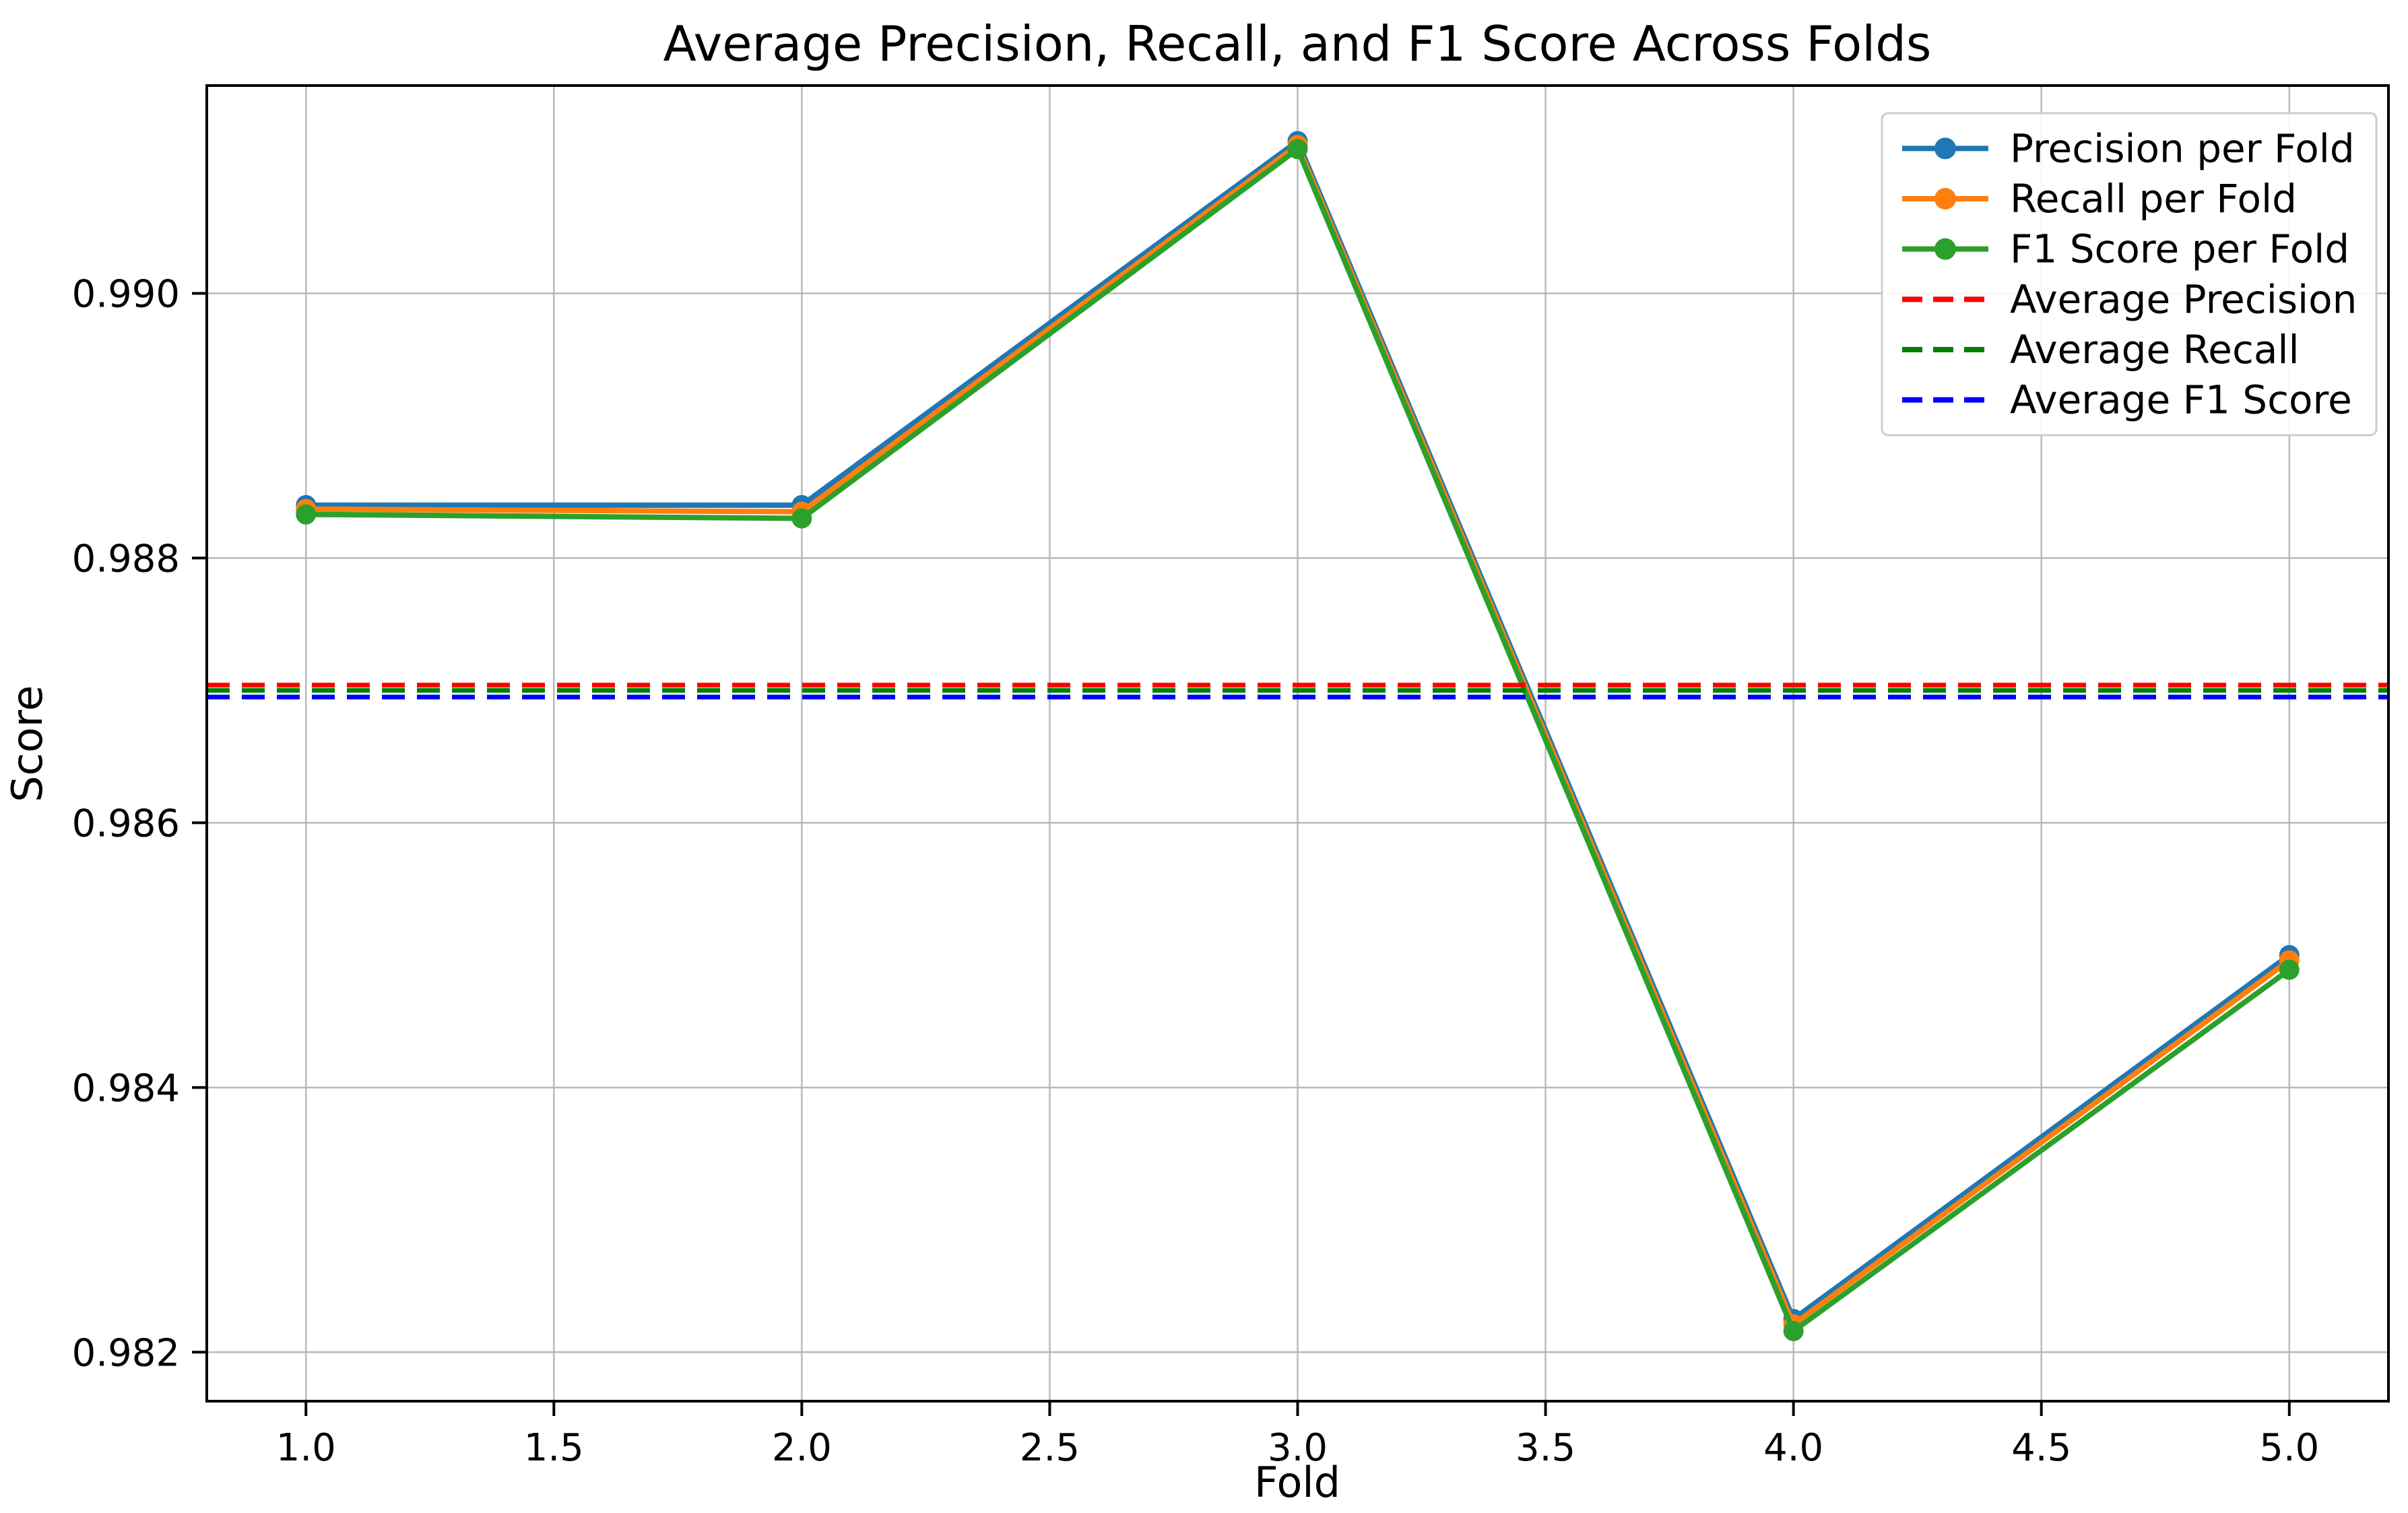 The height and width of the screenshot is (1513, 2408). What do you see at coordinates (2182, 148) in the screenshot?
I see `legend-label: Precision per Fold` at bounding box center [2182, 148].